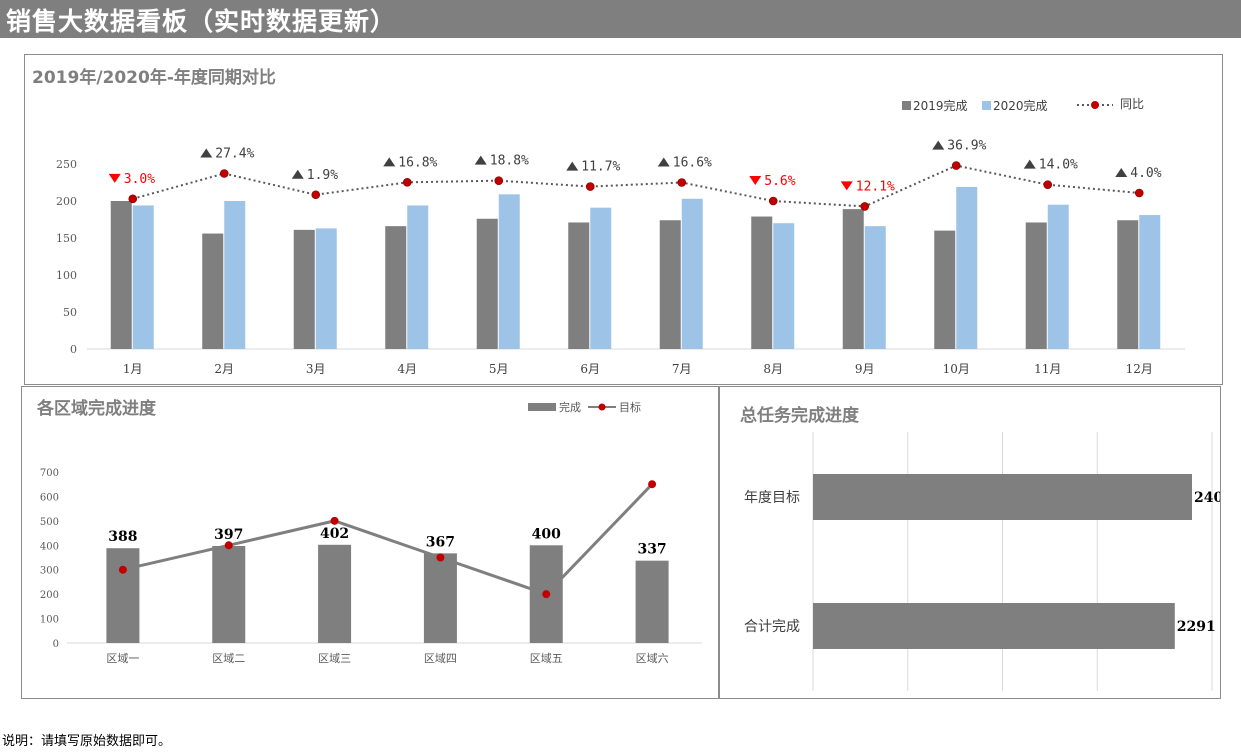 Image resolution: width=1241 pixels, height=752 pixels. What do you see at coordinates (1196, 627) in the screenshot?
I see `total-data-label: 2291` at bounding box center [1196, 627].